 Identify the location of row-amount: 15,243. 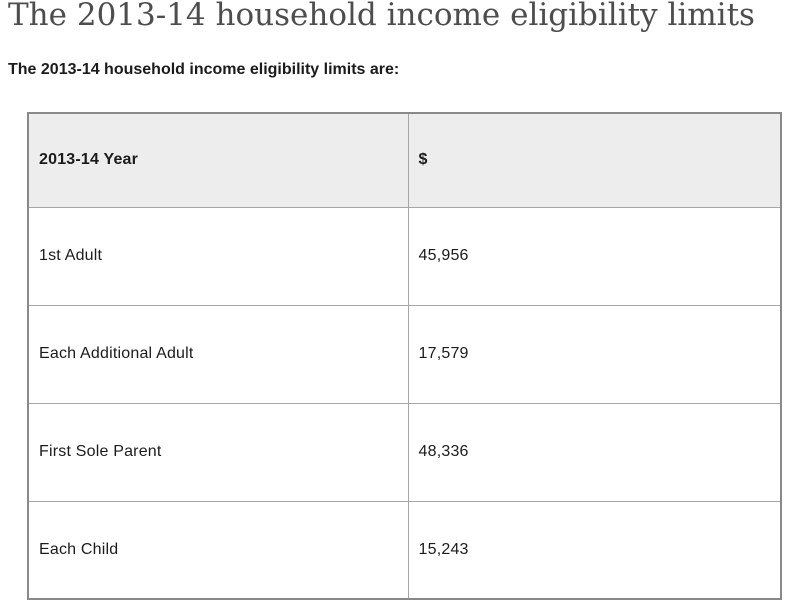
(594, 550).